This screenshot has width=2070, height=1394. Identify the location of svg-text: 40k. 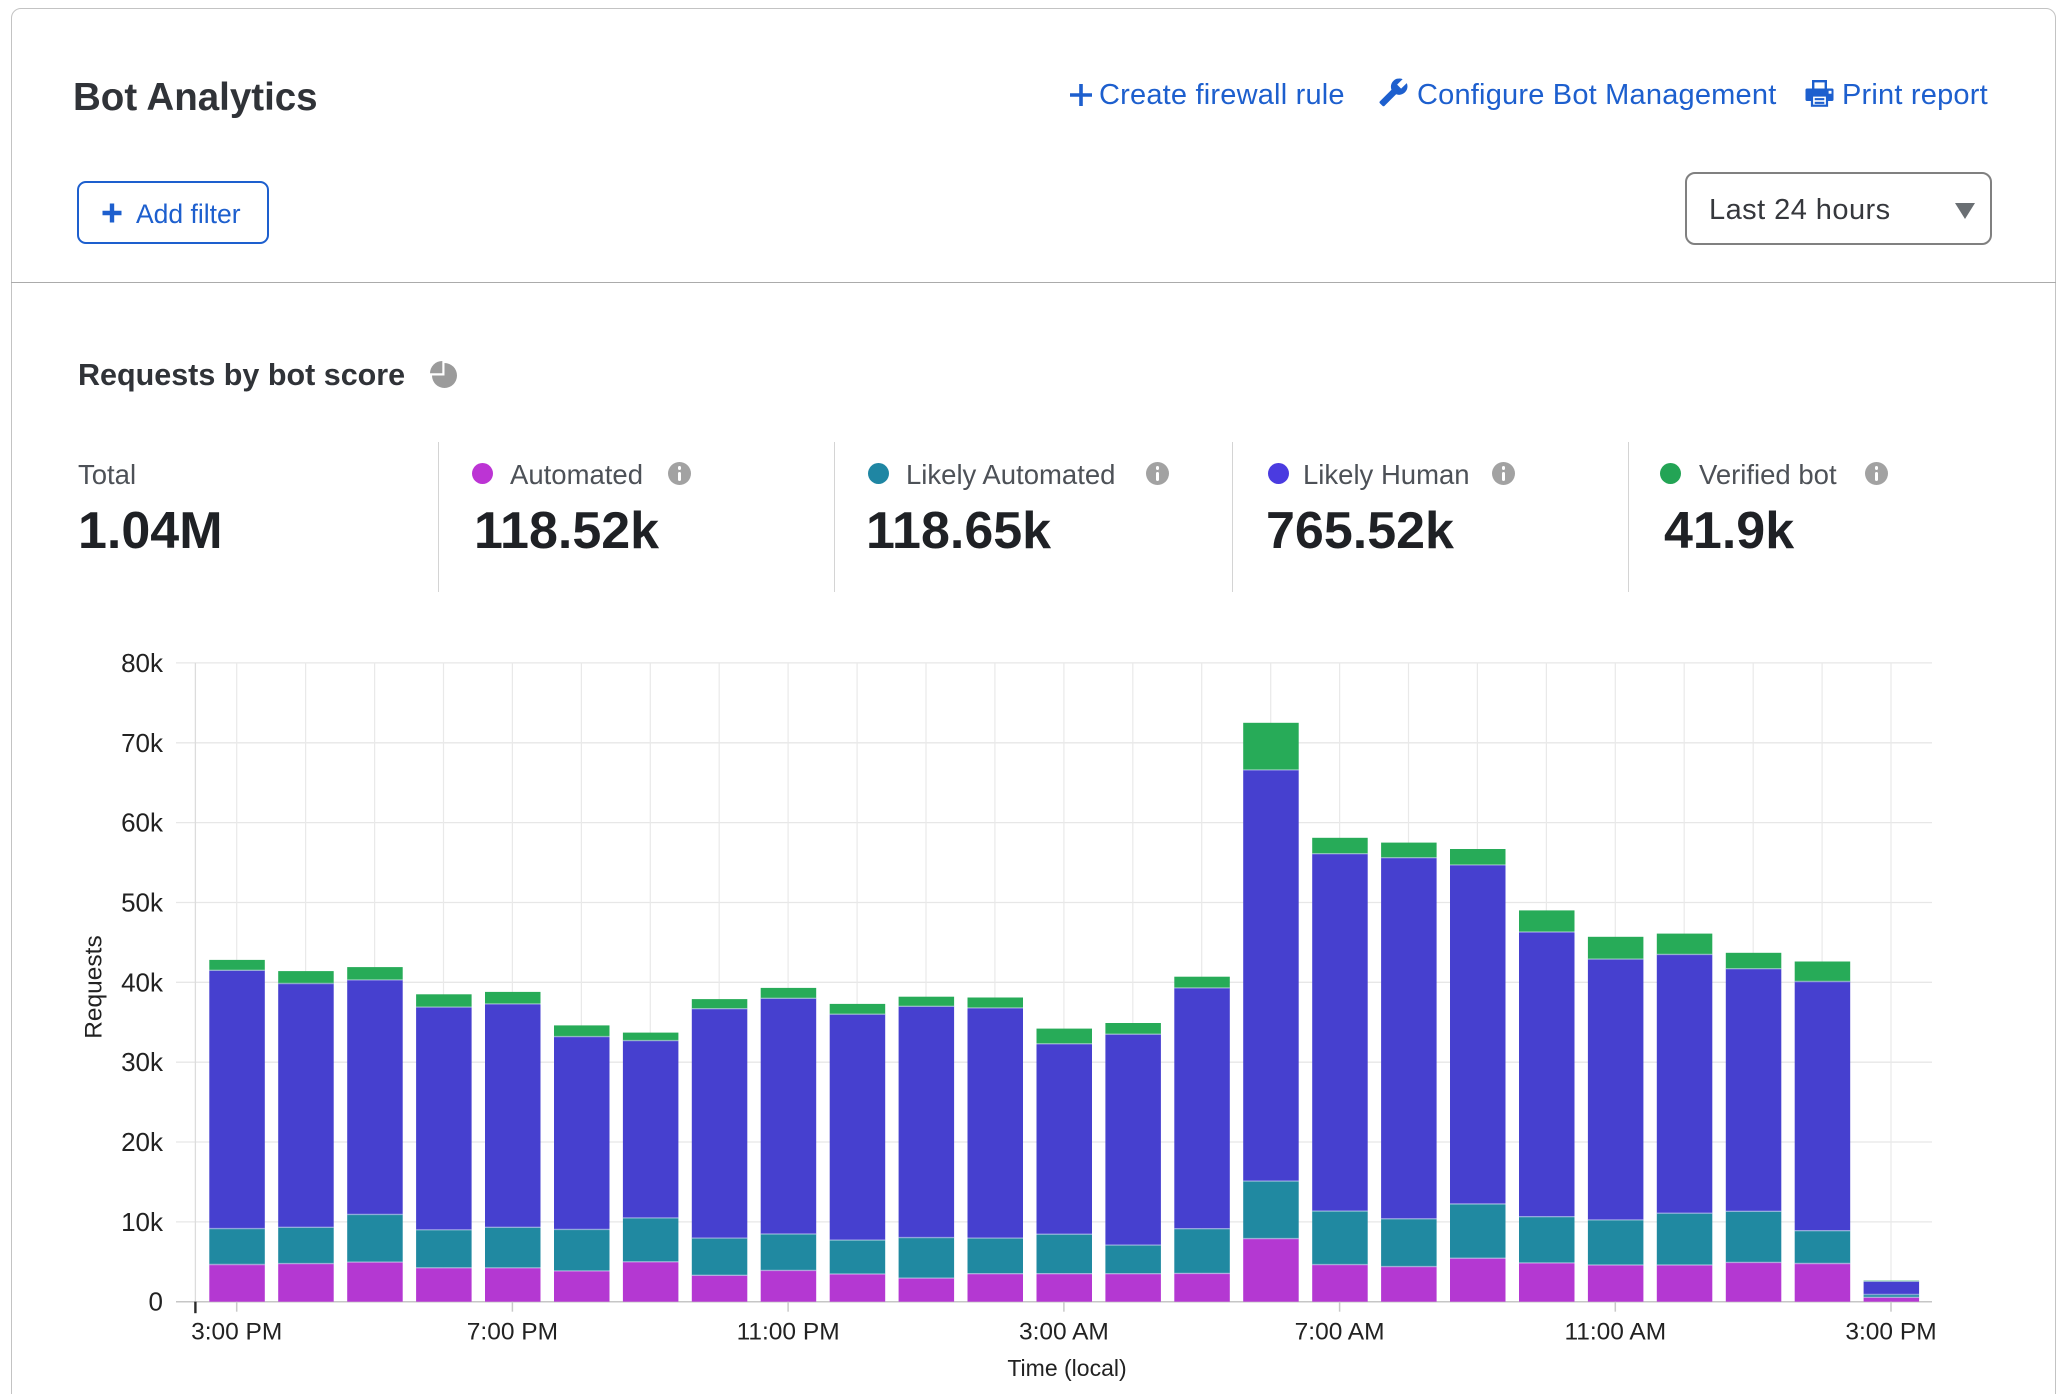
(142, 982).